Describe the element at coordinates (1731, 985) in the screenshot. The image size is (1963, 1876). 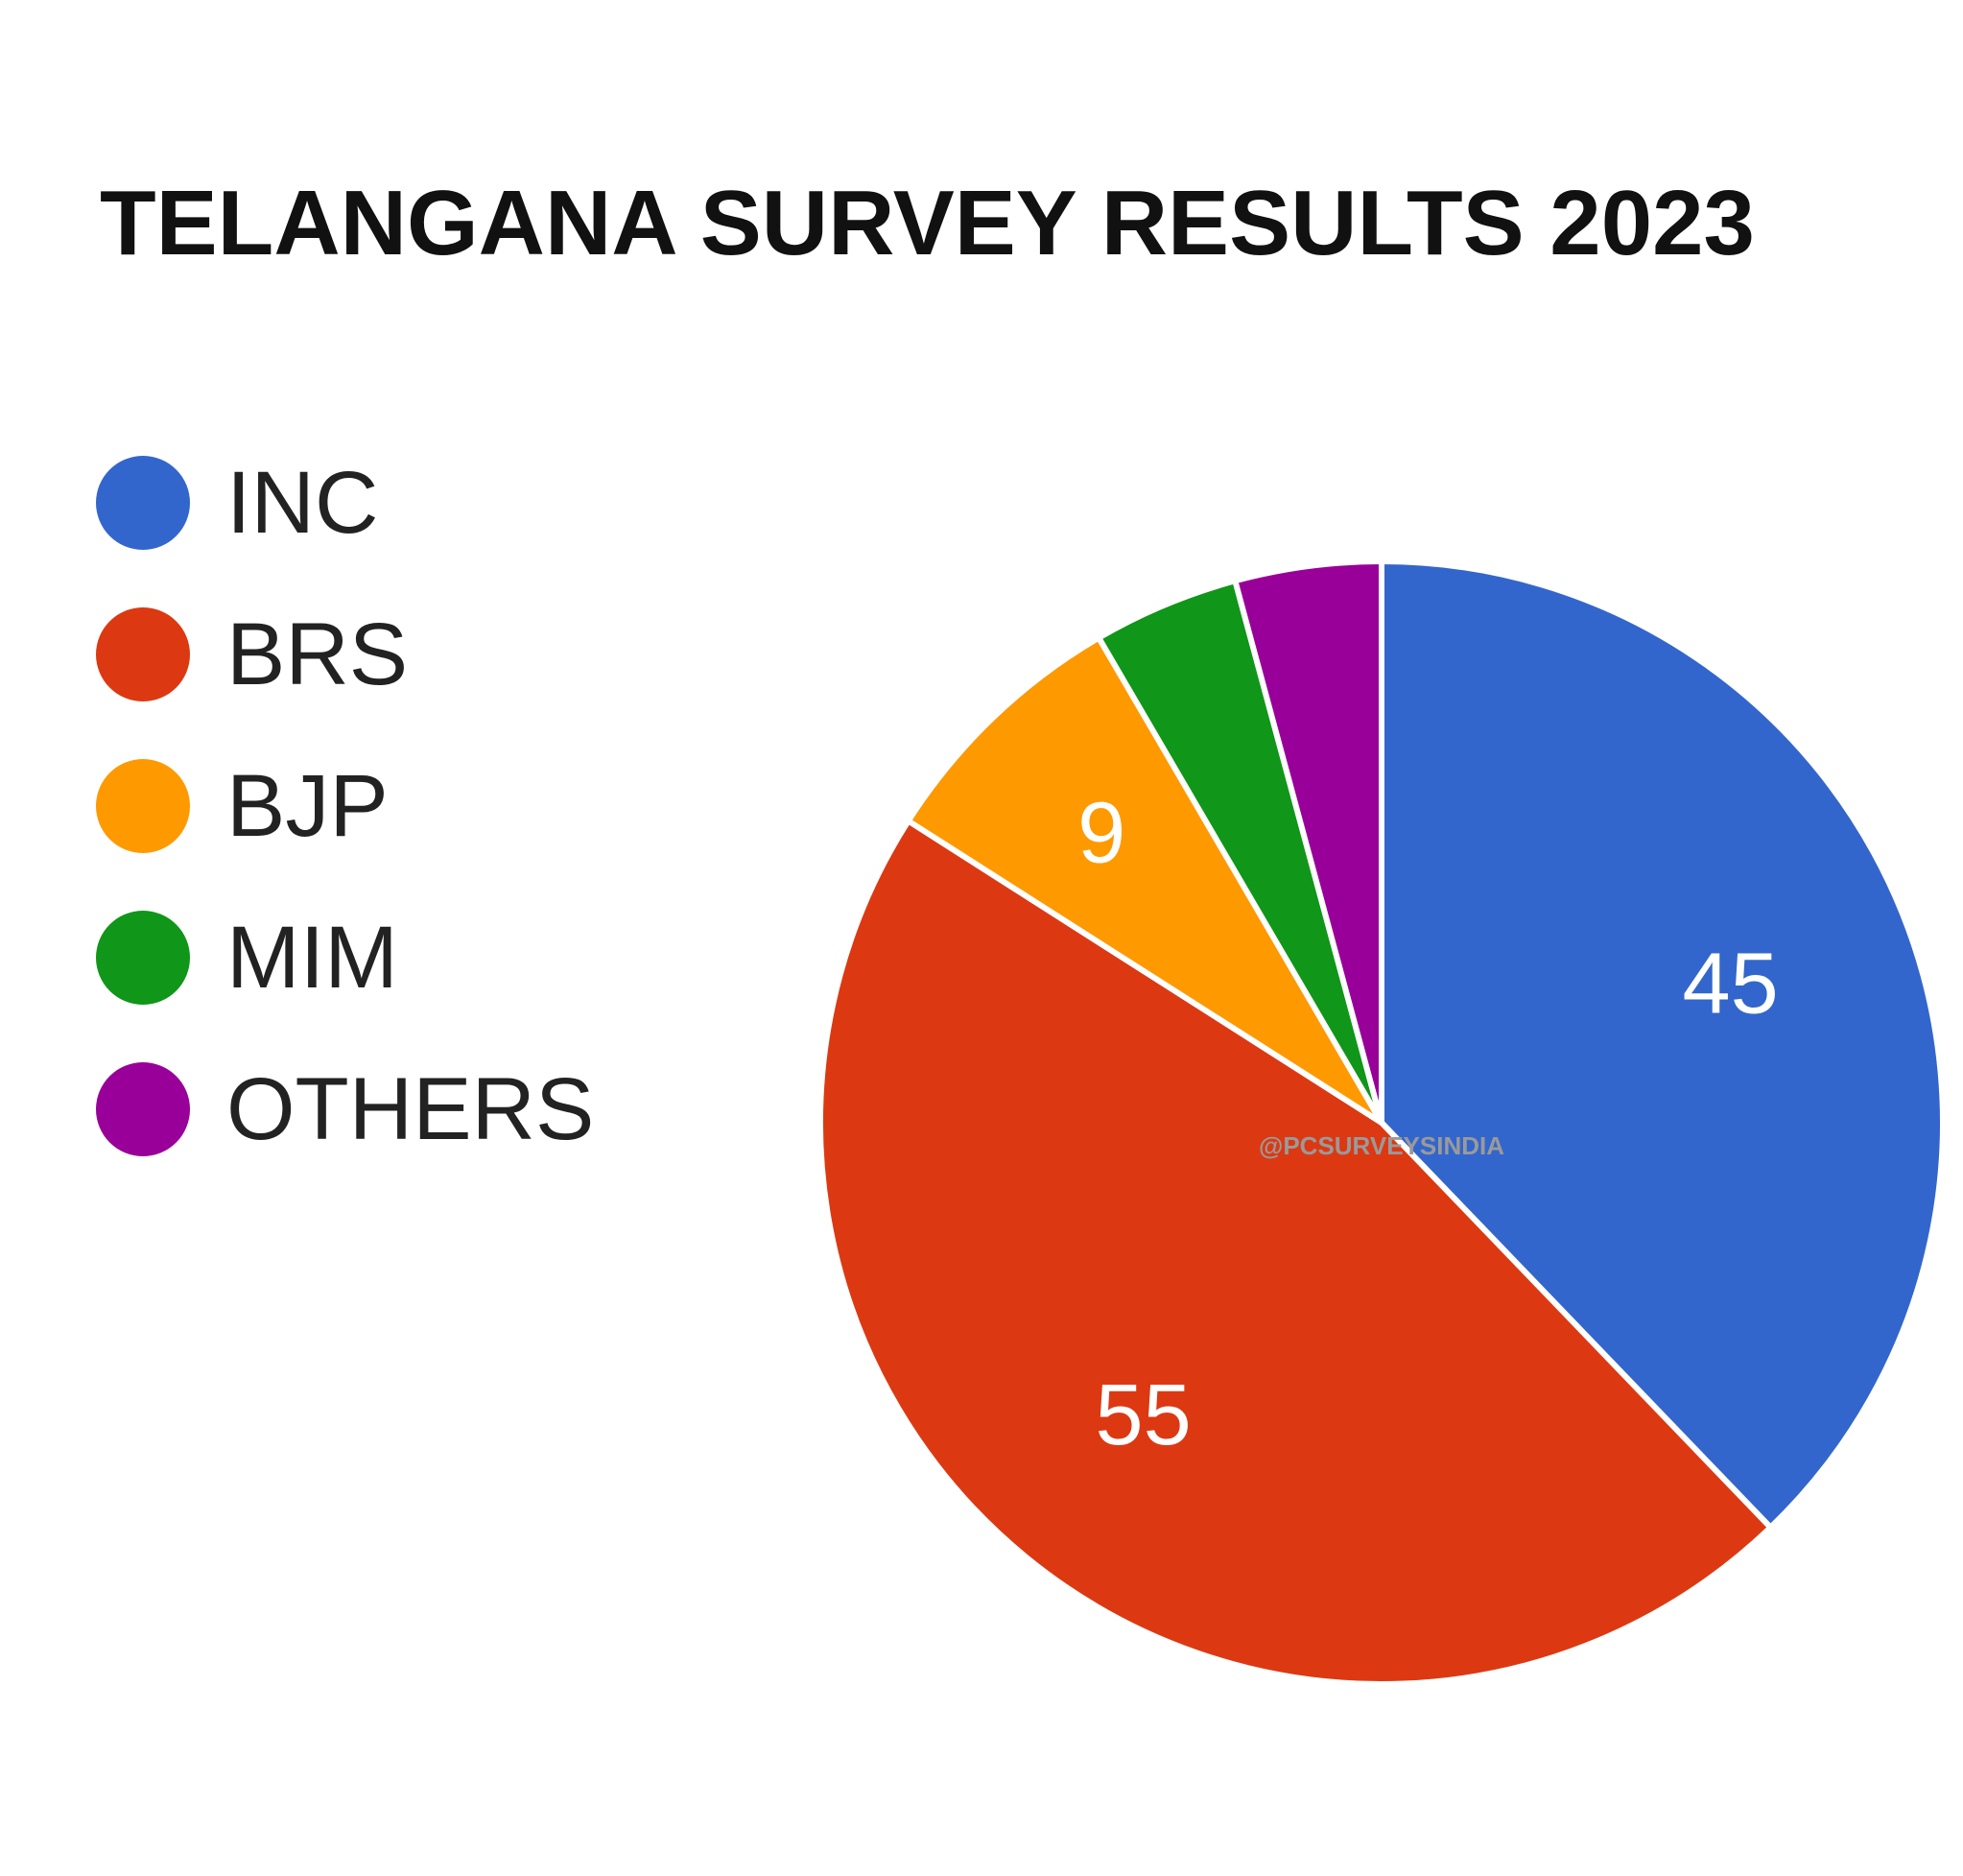
I see `data-label-inc: 45` at that location.